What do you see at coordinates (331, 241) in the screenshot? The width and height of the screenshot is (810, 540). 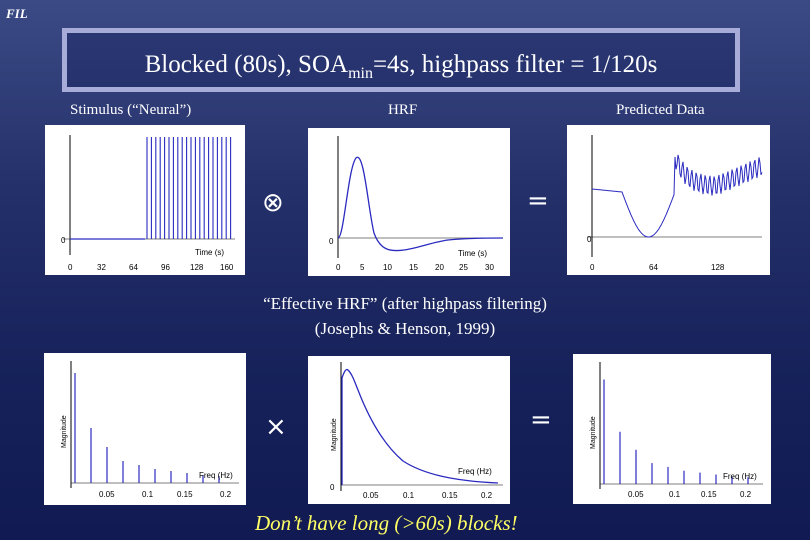 I see `hrf-ytick: 0` at bounding box center [331, 241].